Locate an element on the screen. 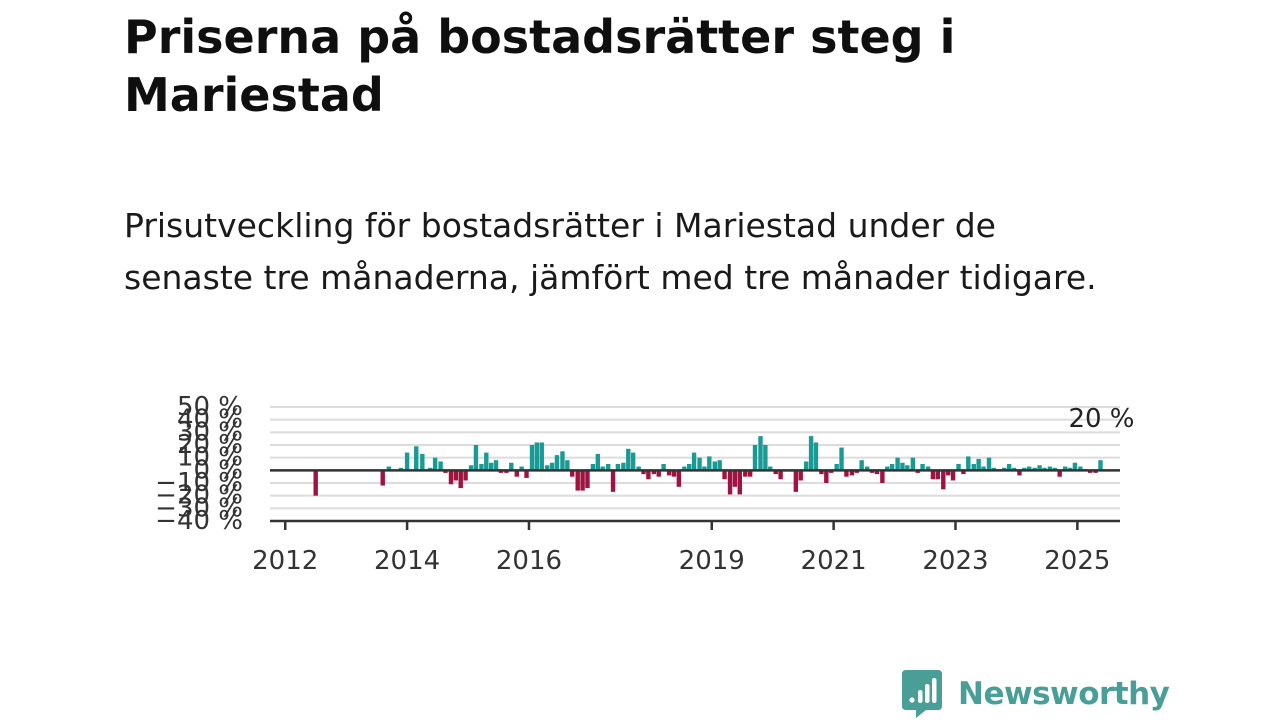 The width and height of the screenshot is (1280, 720). y-tick-label: 0 % is located at coordinates (218, 470).